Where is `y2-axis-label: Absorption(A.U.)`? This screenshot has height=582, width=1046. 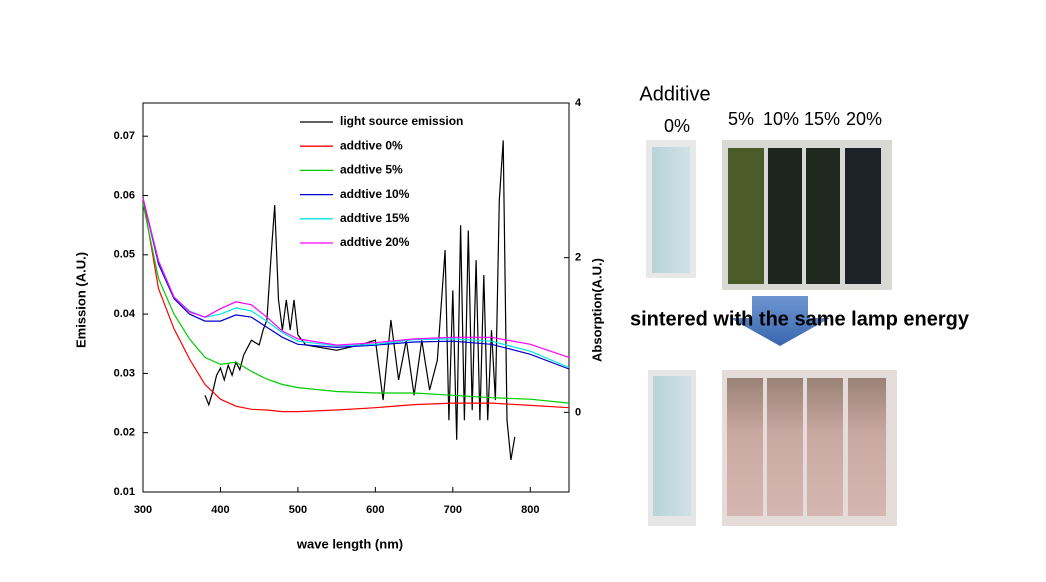 y2-axis-label: Absorption(A.U.) is located at coordinates (596, 310).